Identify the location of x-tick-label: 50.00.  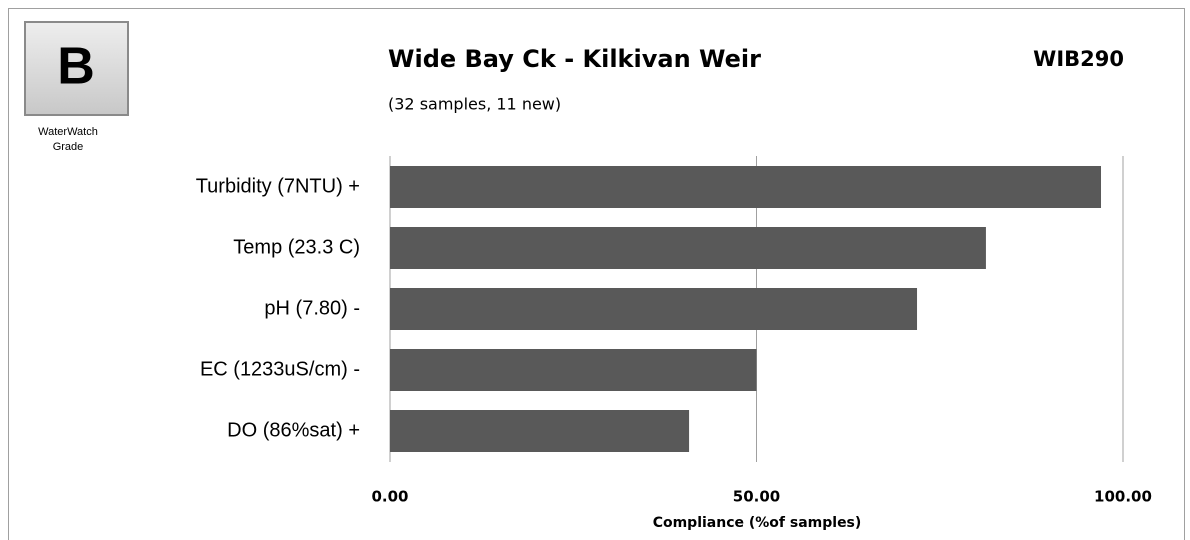
(756, 497).